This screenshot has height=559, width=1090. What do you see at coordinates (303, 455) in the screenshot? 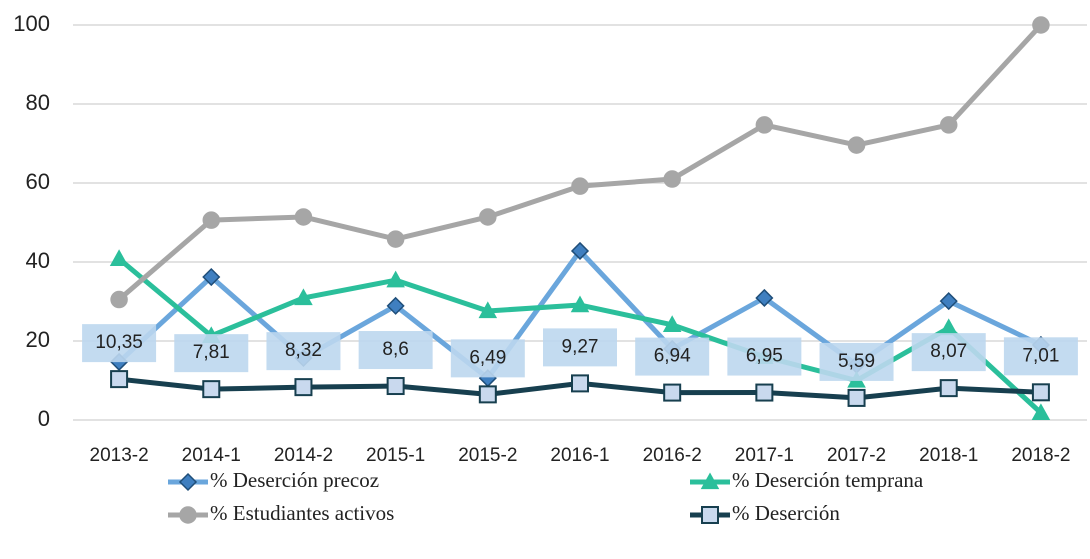
I see `x-tick-label: 2014-2` at bounding box center [303, 455].